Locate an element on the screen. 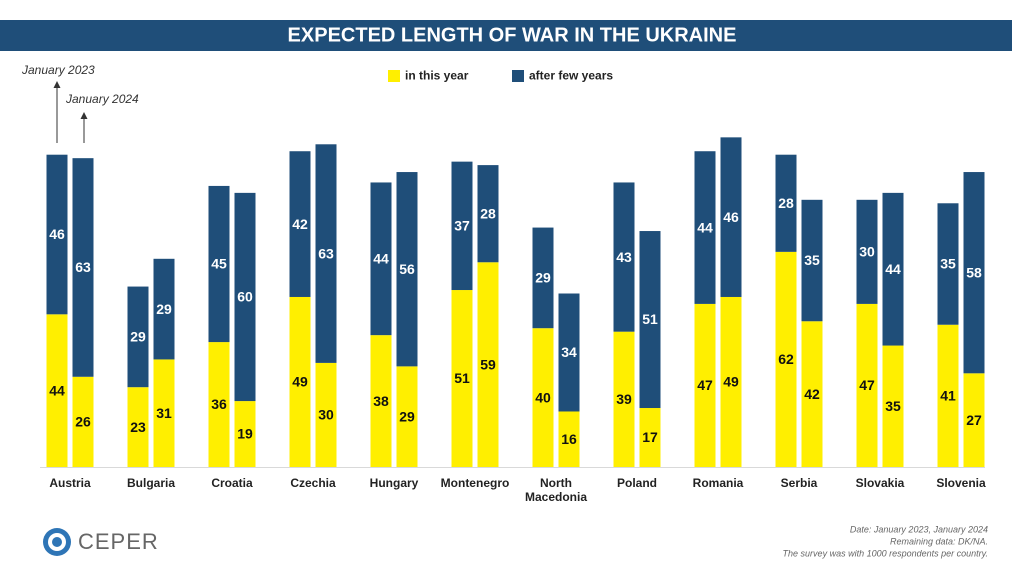  data-label: 40 is located at coordinates (543, 397).